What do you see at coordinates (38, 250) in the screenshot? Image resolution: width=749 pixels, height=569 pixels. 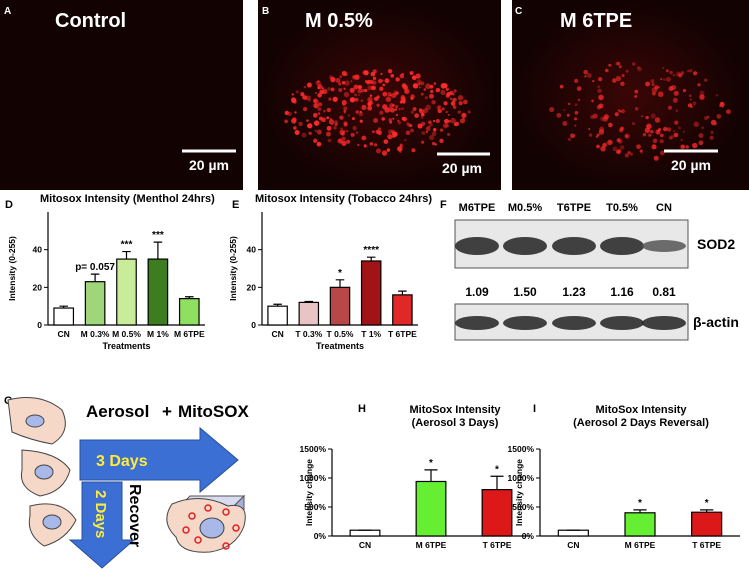 I see `y-tick-label: 40` at bounding box center [38, 250].